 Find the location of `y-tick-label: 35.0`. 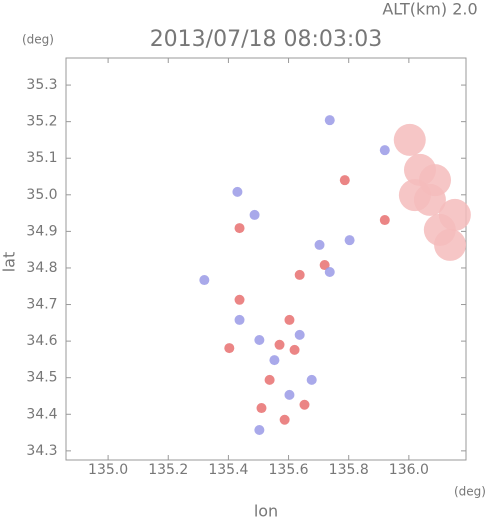

y-tick-label: 35.0 is located at coordinates (41, 195).